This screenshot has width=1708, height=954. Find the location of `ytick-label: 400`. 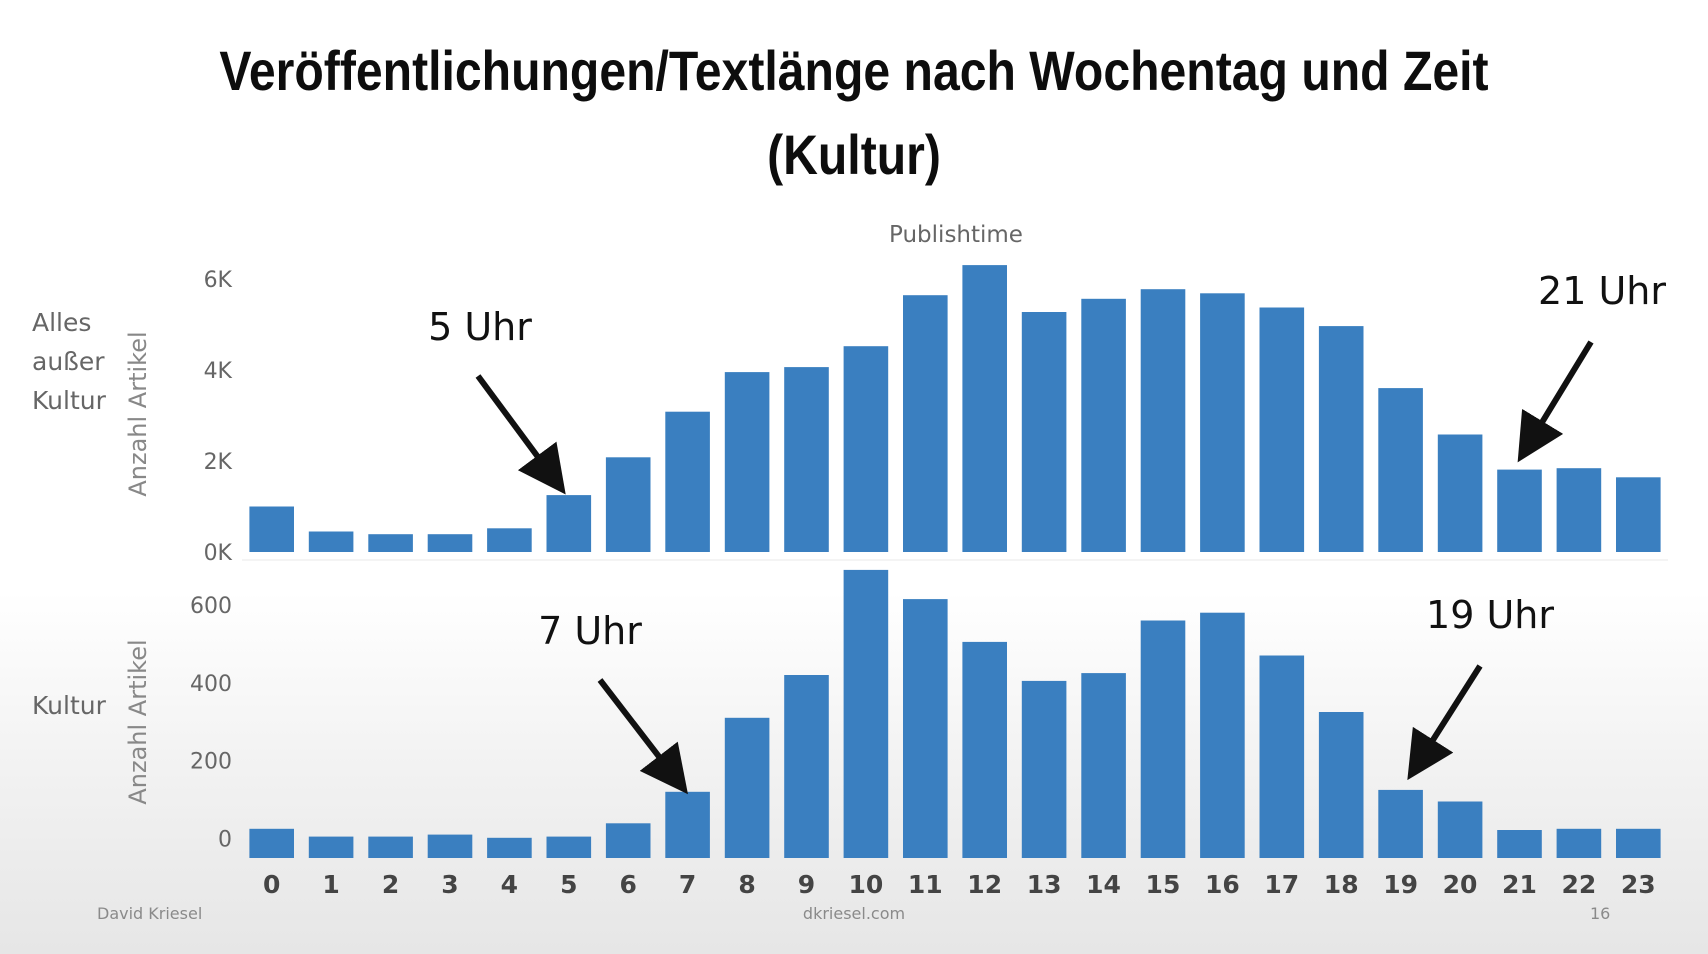

ytick-label: 400 is located at coordinates (211, 684).